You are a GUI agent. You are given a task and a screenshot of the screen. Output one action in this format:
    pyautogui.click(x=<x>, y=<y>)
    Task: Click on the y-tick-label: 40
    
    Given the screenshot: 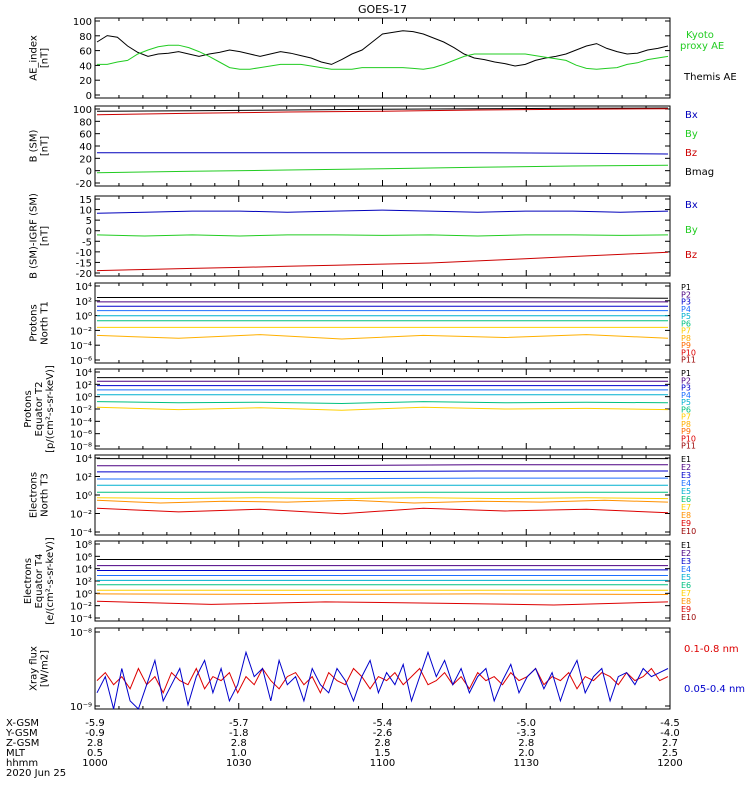 What is the action you would take?
    pyautogui.click(x=85, y=147)
    